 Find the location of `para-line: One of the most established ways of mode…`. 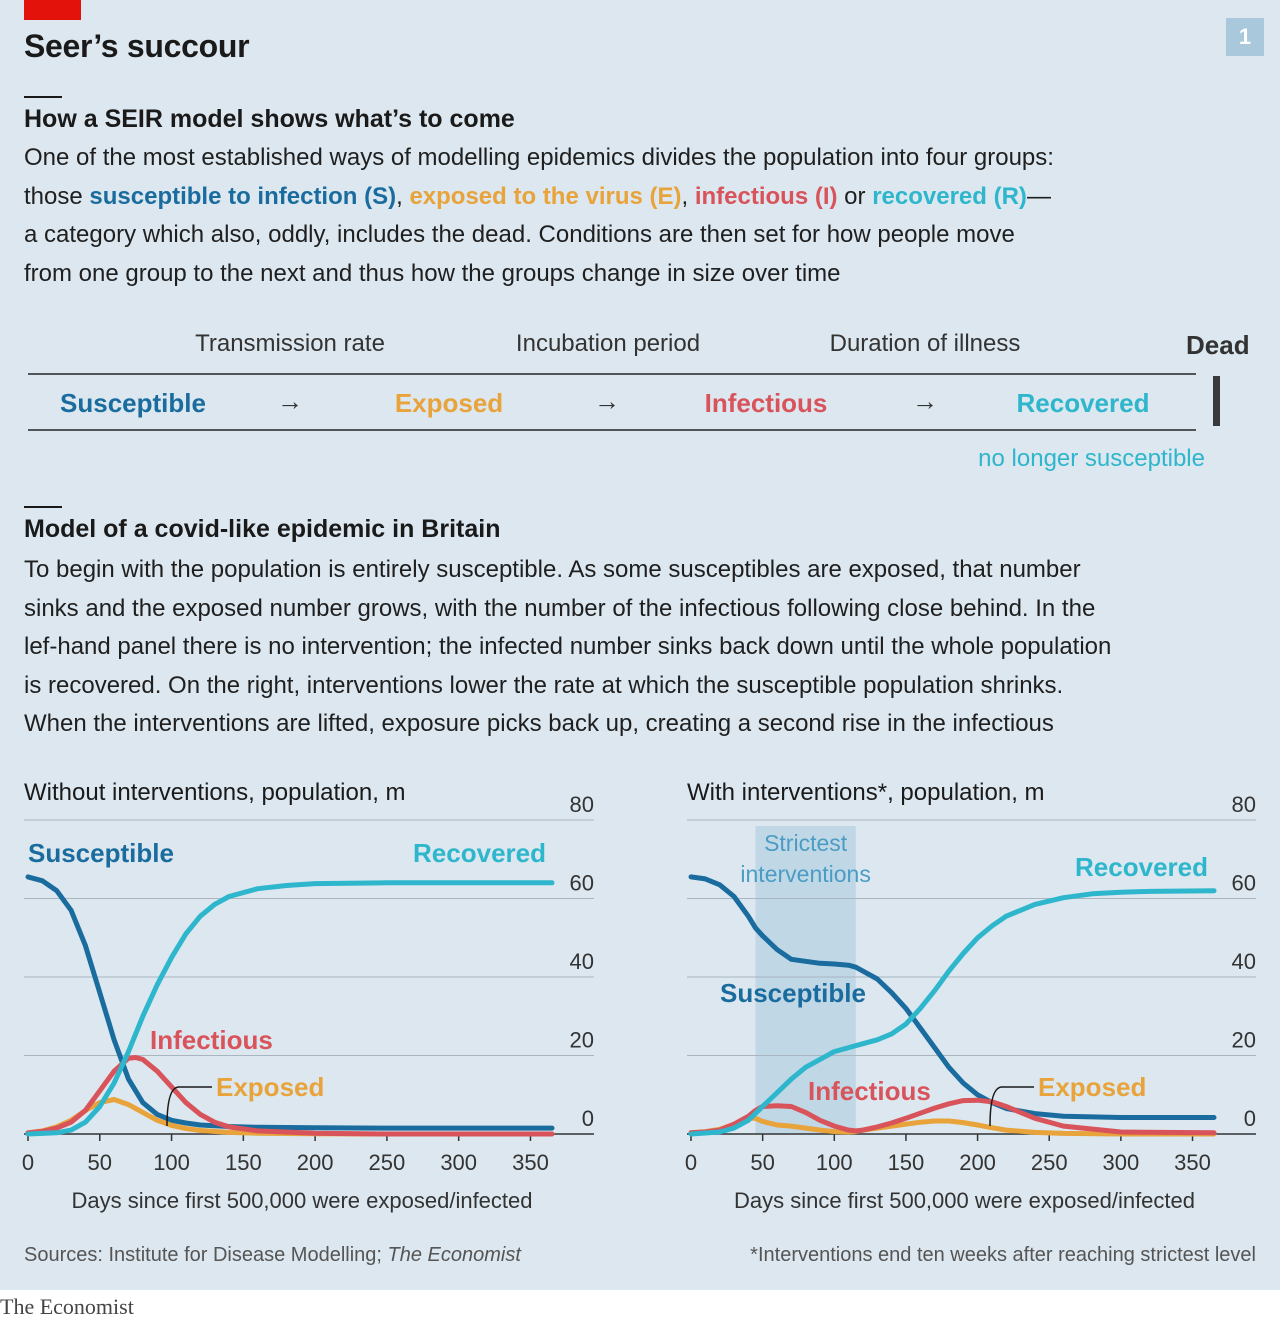

para-line: One of the most established ways of mode… is located at coordinates (539, 157).